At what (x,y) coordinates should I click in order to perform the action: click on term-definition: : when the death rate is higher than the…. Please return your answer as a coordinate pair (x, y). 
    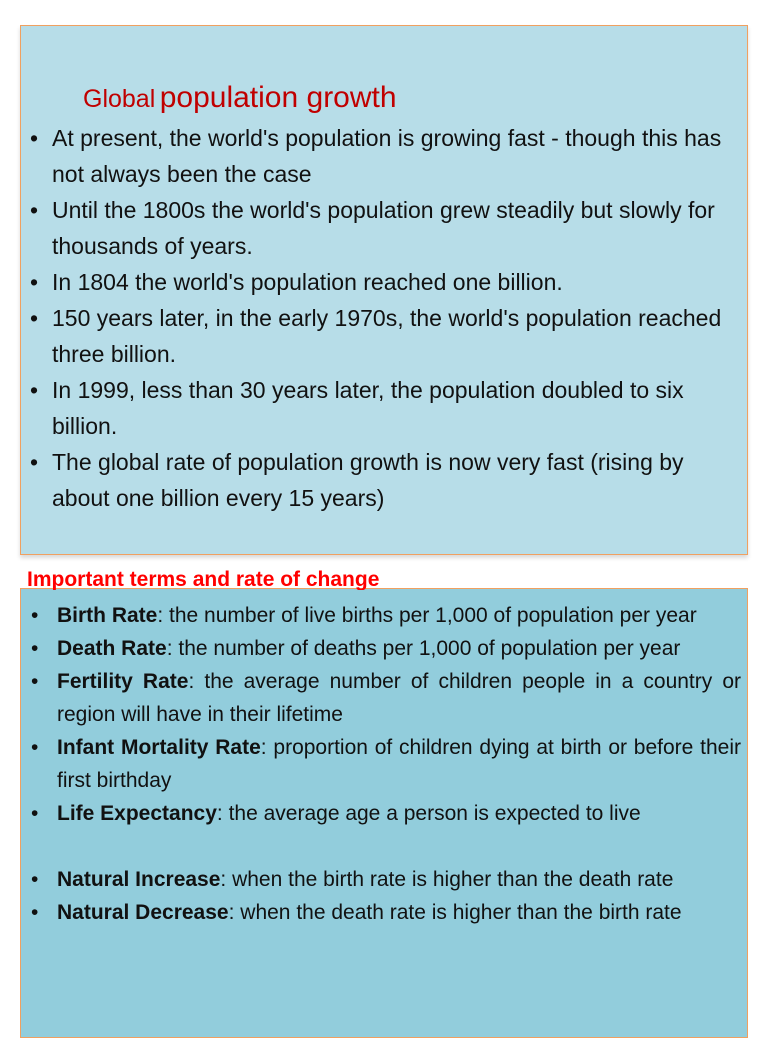
    Looking at the image, I should click on (455, 912).